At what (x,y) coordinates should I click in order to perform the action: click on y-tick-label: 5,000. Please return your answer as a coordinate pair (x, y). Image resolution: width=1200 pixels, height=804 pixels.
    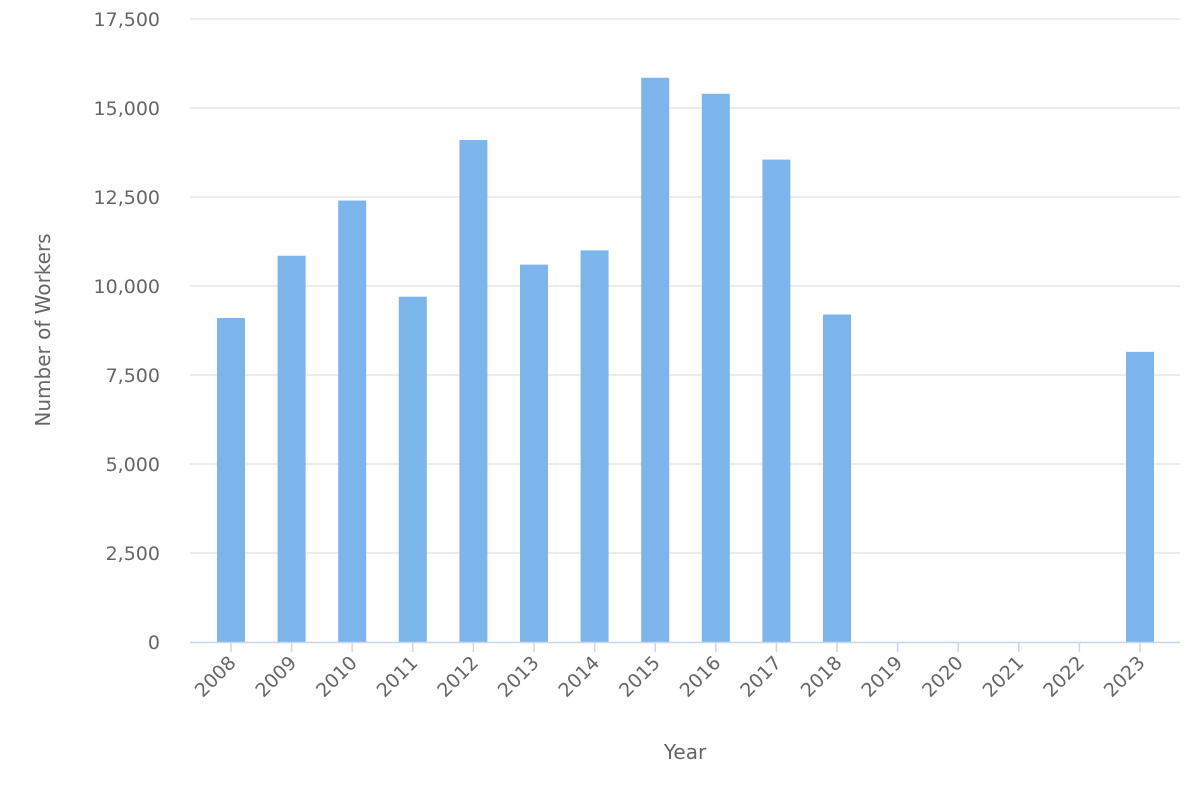
    Looking at the image, I should click on (133, 465).